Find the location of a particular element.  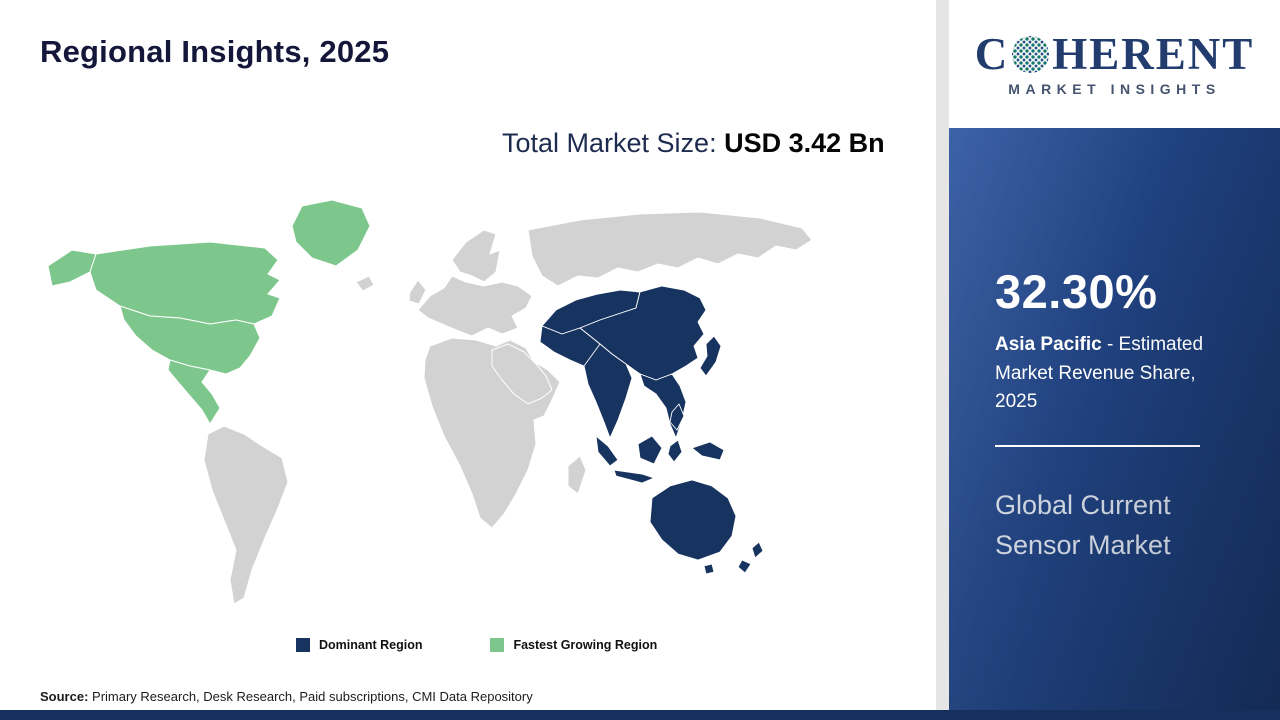

map-region-india is located at coordinates (608, 391).